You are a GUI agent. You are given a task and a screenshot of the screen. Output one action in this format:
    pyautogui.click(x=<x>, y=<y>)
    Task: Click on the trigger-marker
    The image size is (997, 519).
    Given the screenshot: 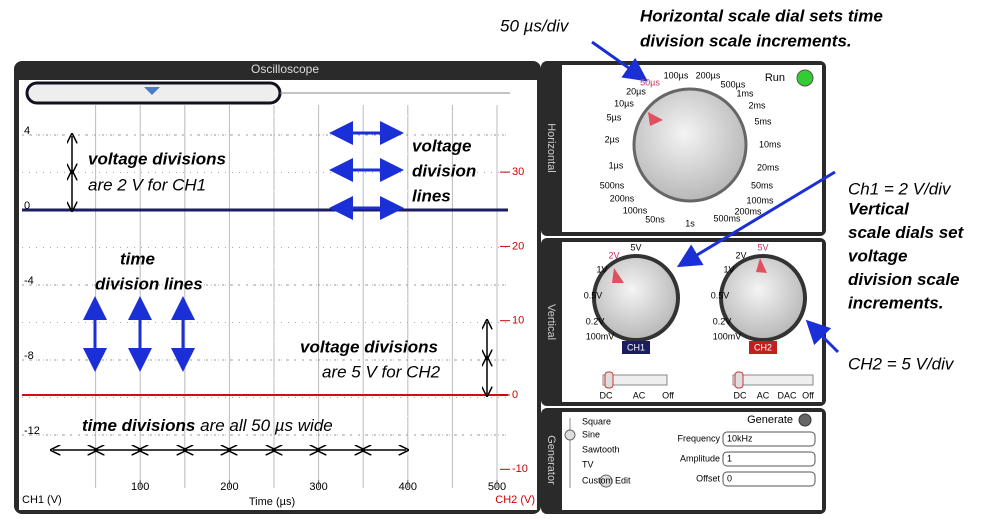 What is the action you would take?
    pyautogui.click(x=152, y=91)
    